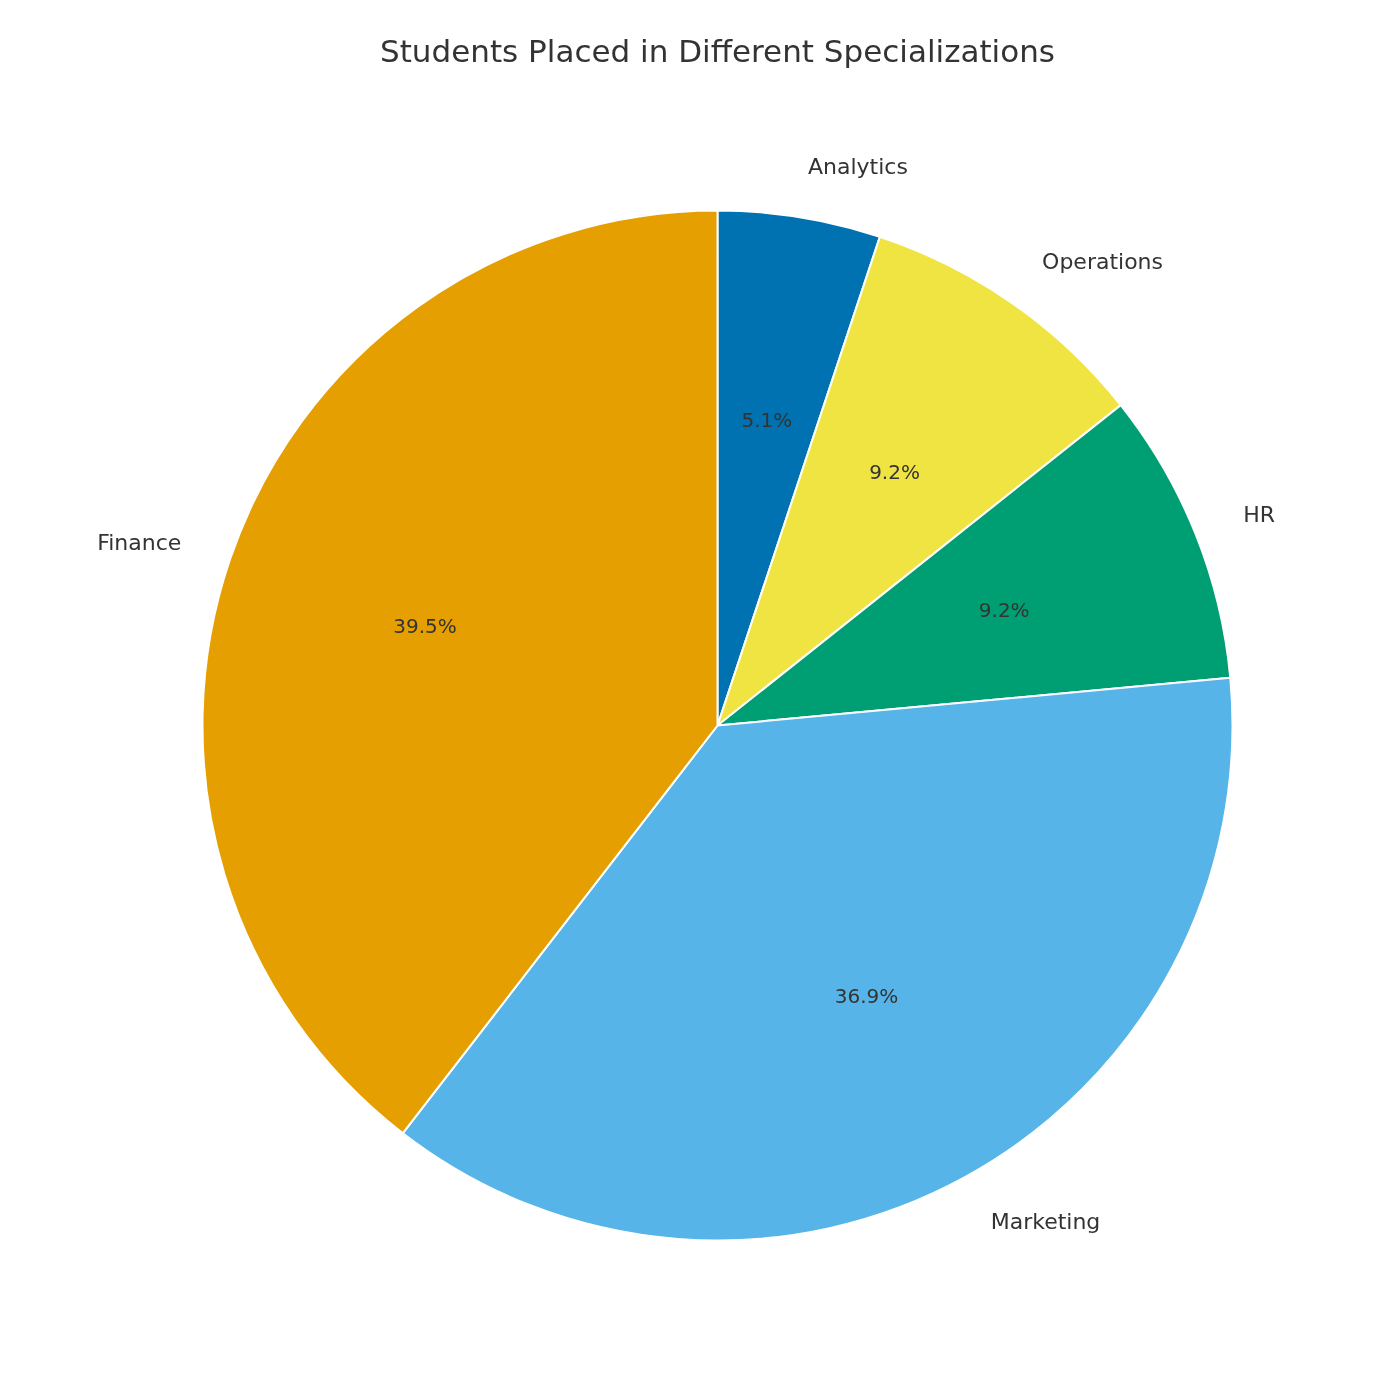  Describe the element at coordinates (767, 420) in the screenshot. I see `data-label: 5.1%` at that location.